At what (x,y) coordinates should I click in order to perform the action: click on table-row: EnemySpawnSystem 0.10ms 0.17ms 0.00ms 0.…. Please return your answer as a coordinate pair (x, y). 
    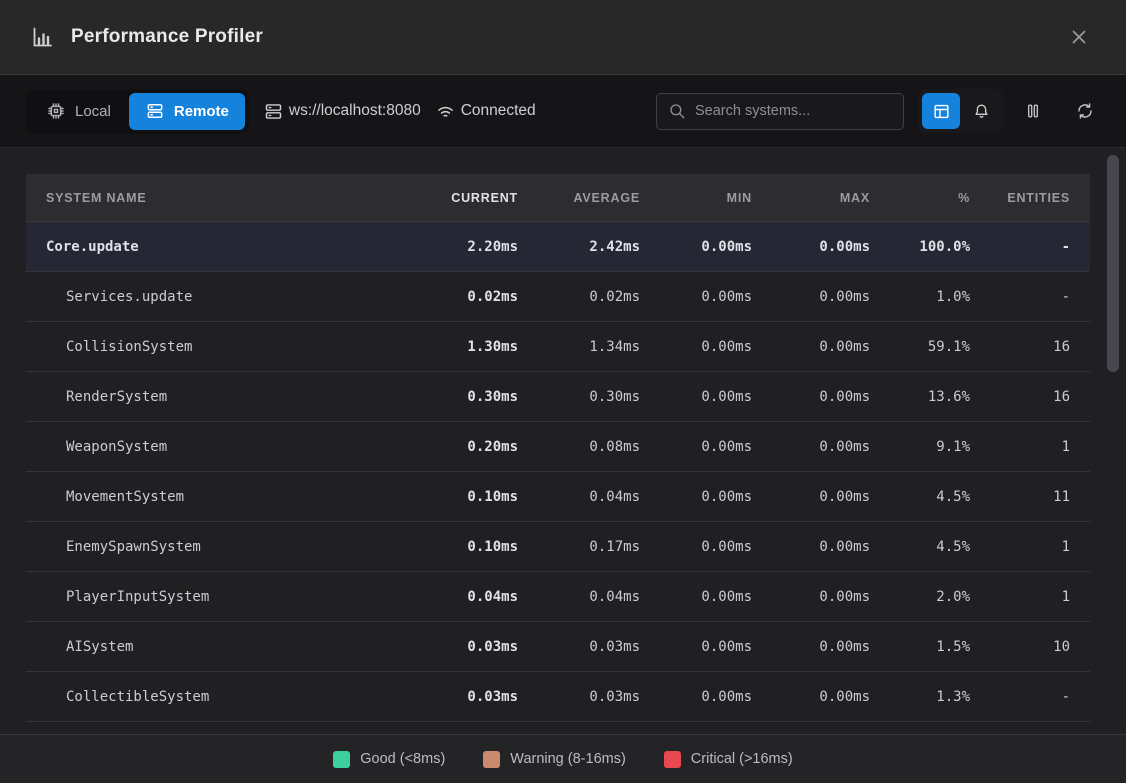
    Looking at the image, I should click on (558, 547).